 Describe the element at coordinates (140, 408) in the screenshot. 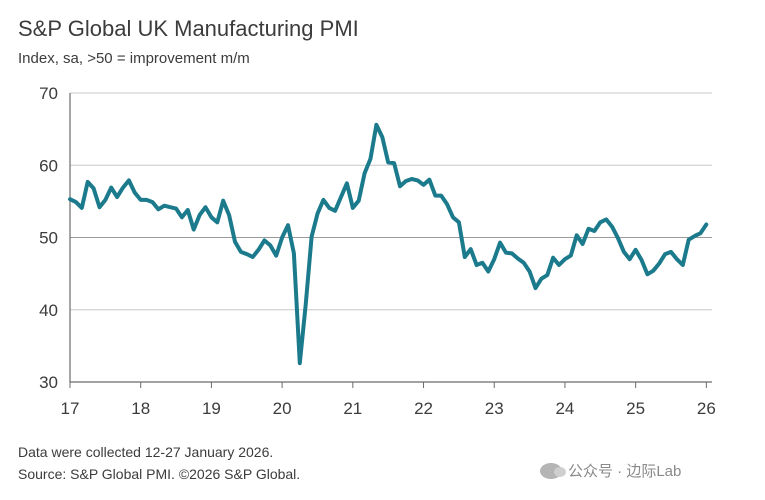

I see `x-tick-label-18: 18` at that location.